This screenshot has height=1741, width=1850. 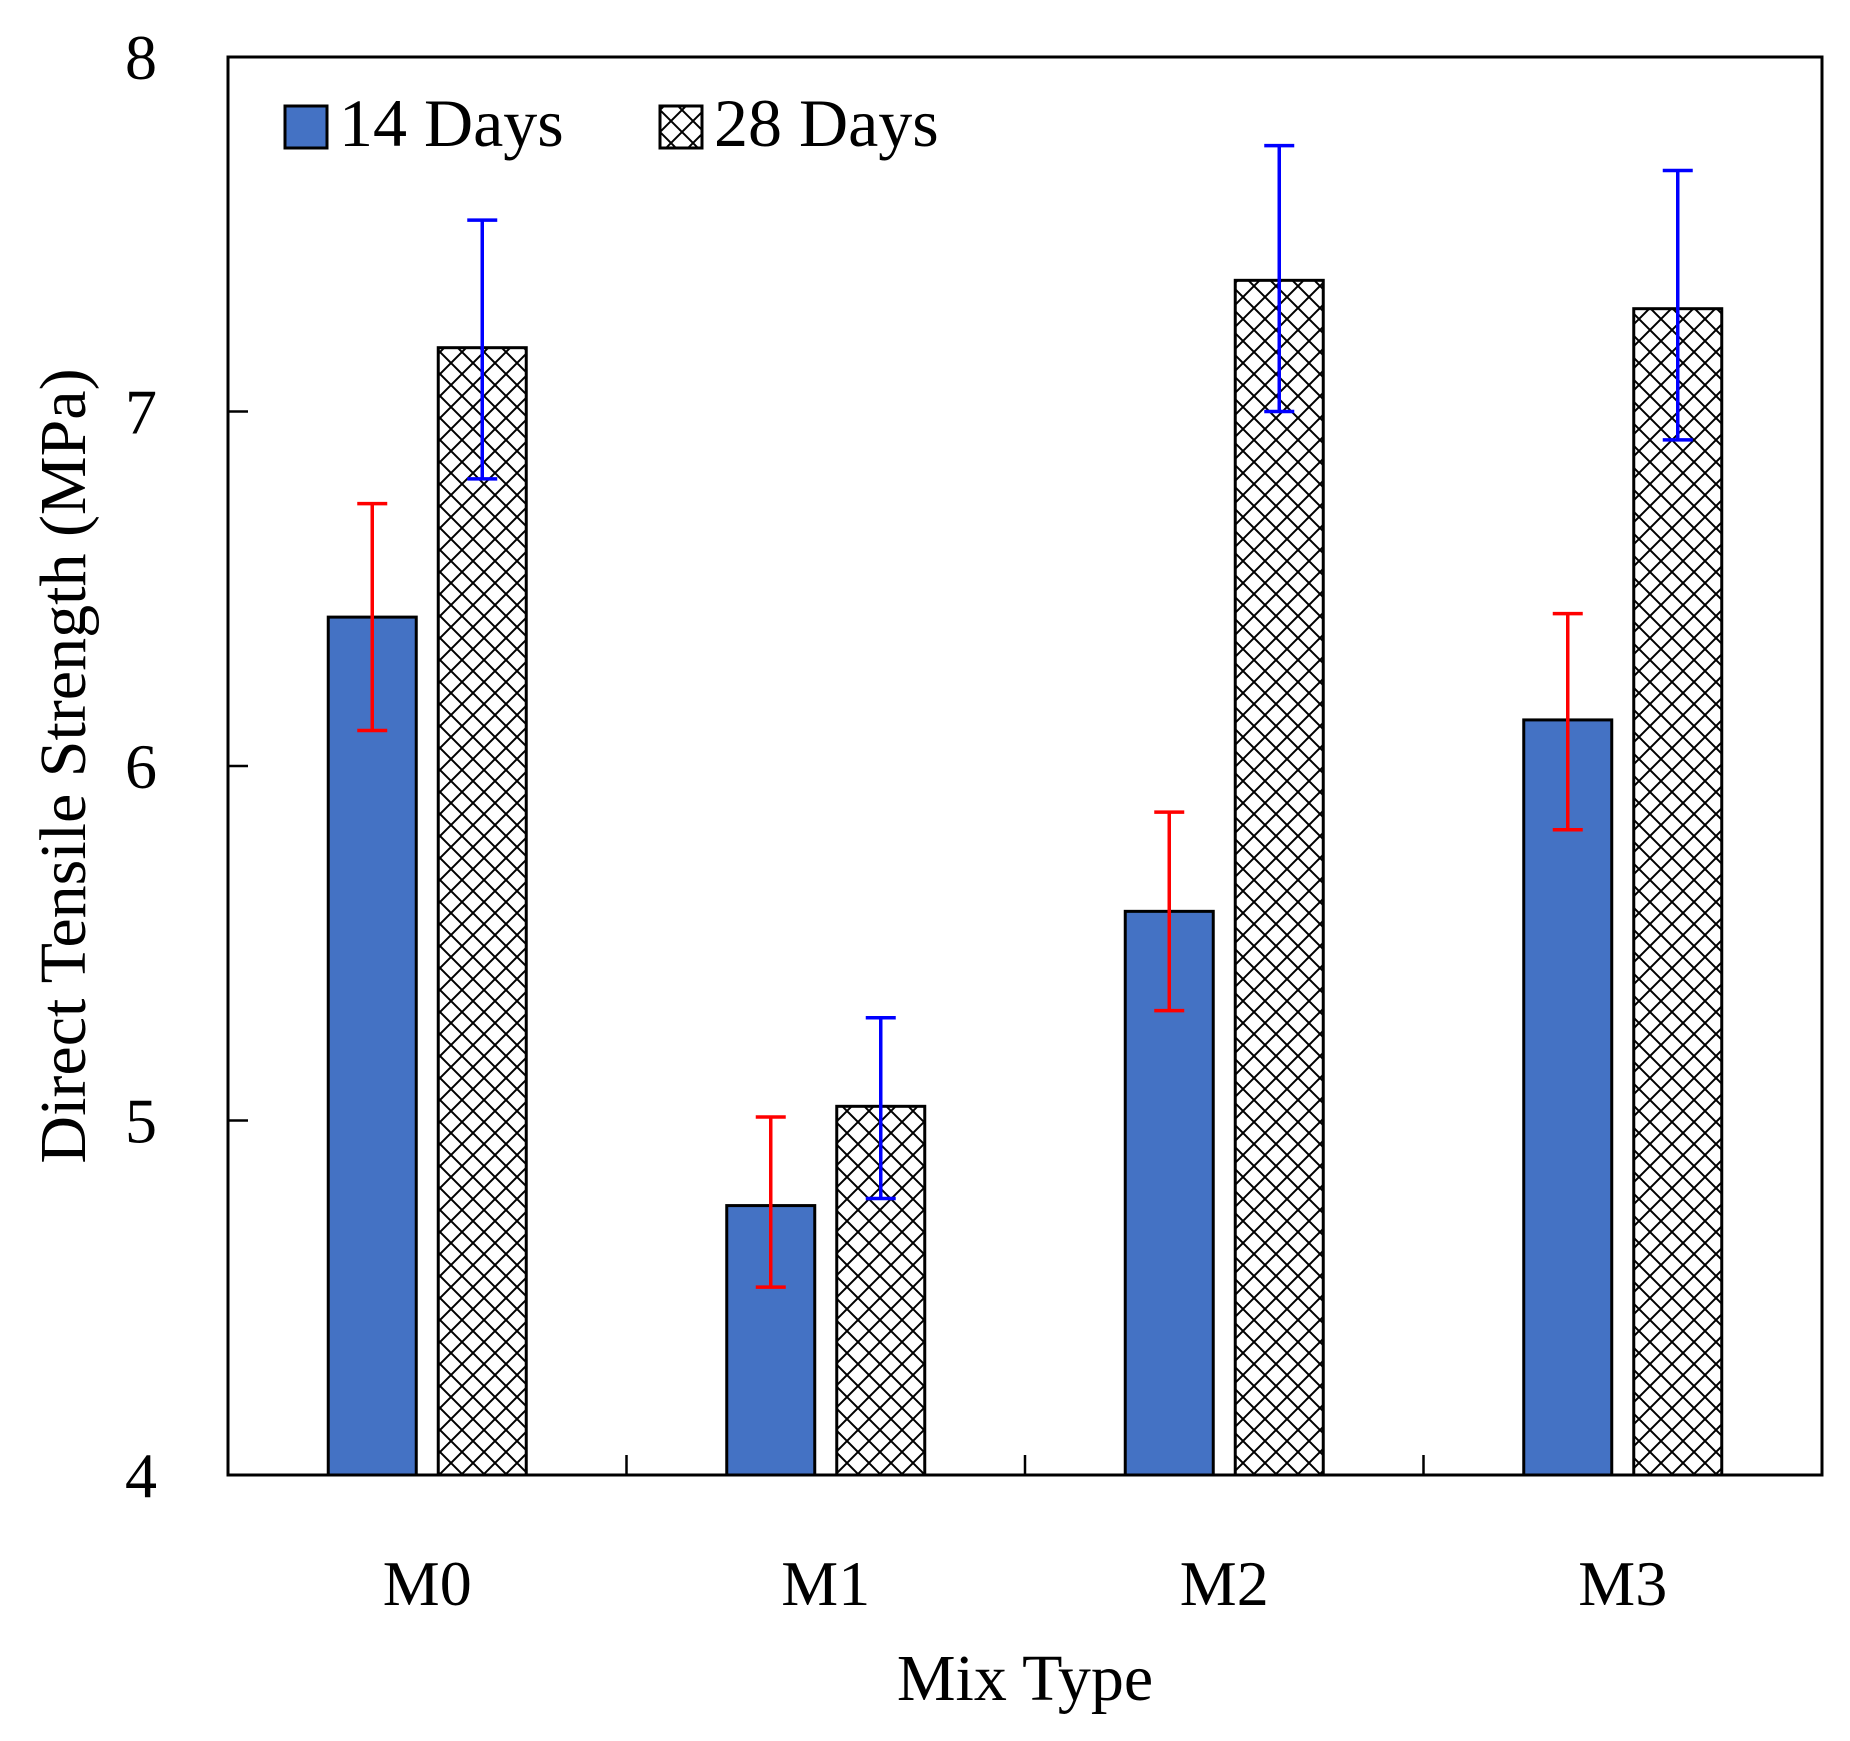 I want to click on x-tick-label-m3: M3, so click(x=1622, y=1583).